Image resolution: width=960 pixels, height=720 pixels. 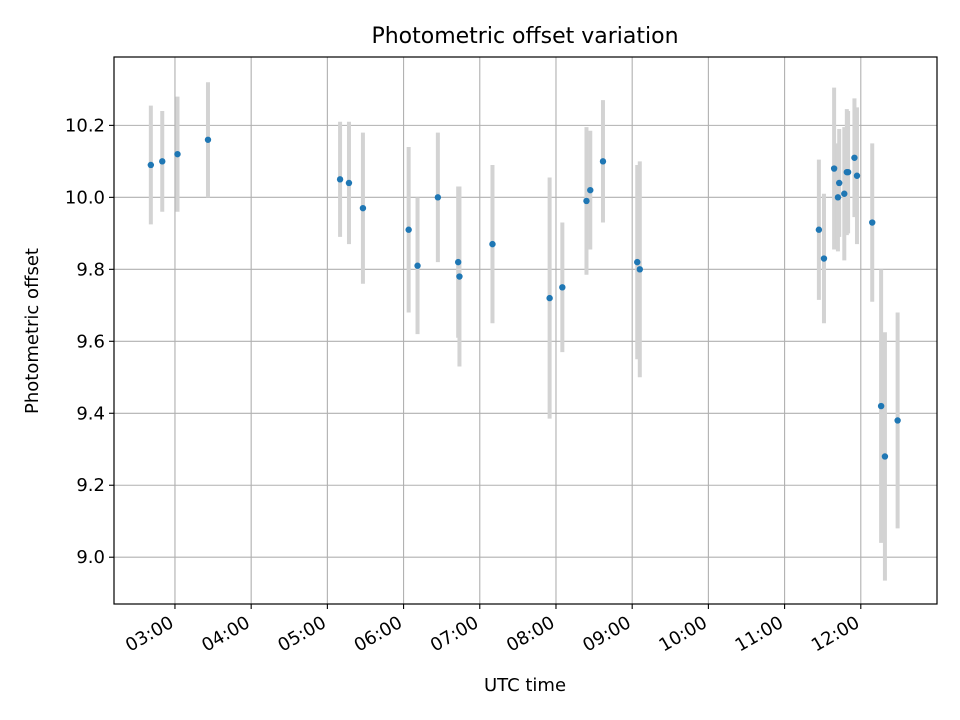 I want to click on y-tick-label: 9.8, so click(x=90, y=269).